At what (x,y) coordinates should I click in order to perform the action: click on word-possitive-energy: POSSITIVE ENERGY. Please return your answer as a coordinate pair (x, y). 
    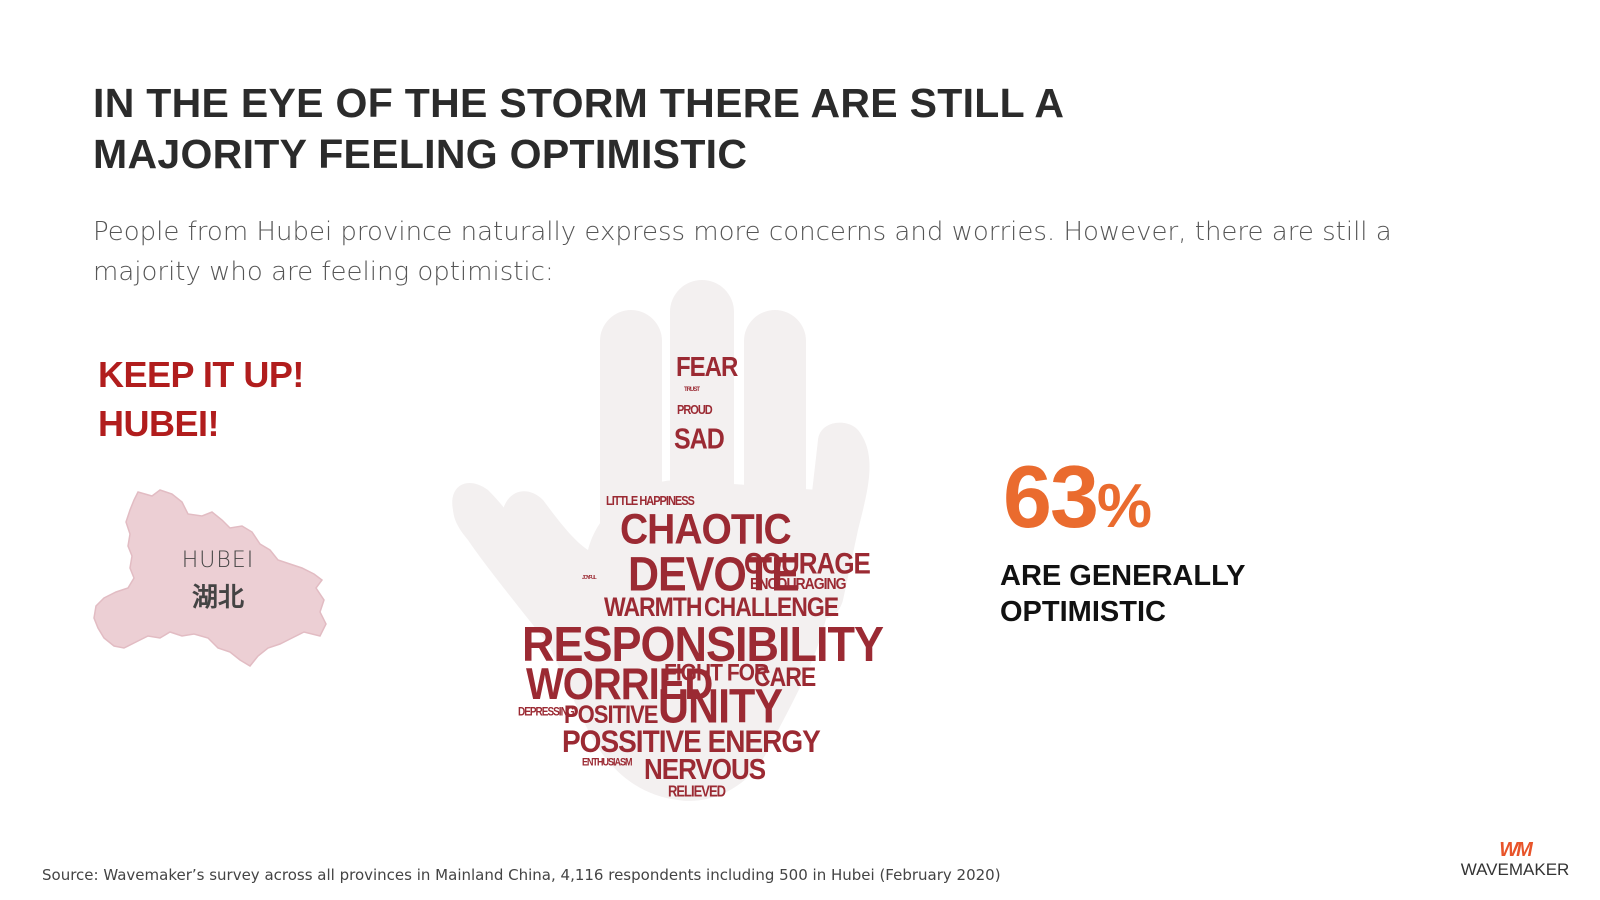
    Looking at the image, I should click on (691, 741).